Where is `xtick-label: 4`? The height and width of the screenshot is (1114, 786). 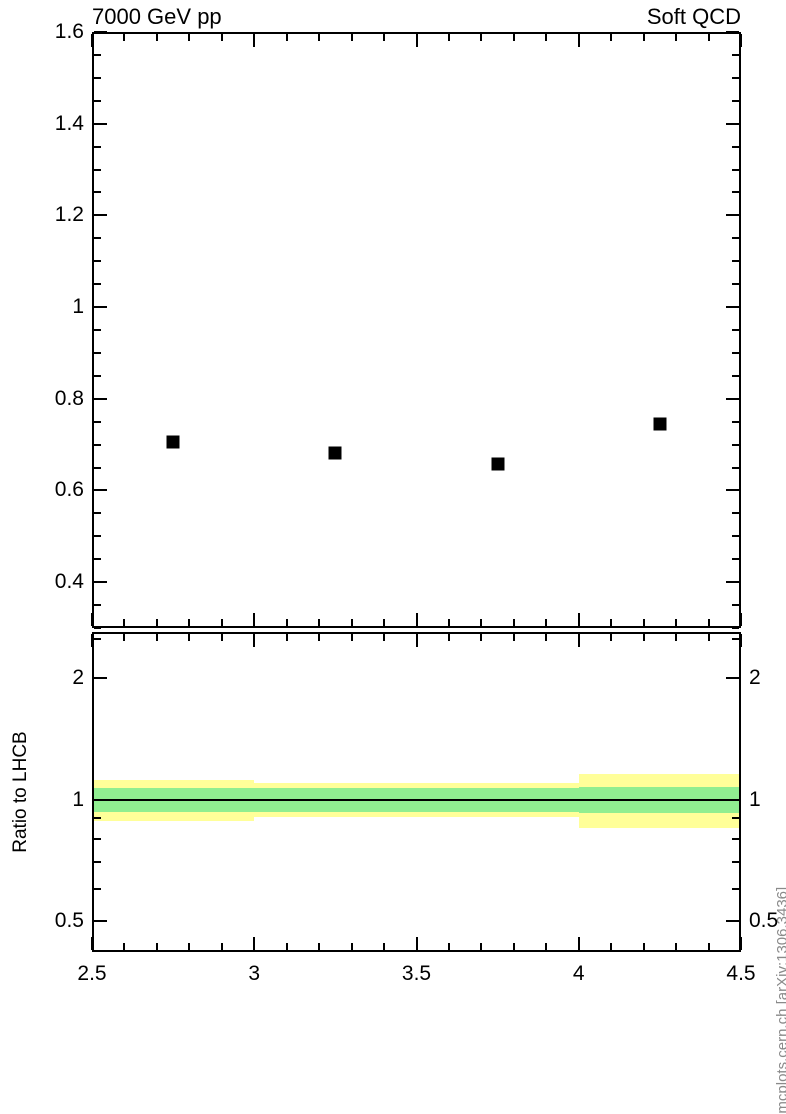
xtick-label: 4 is located at coordinates (578, 973).